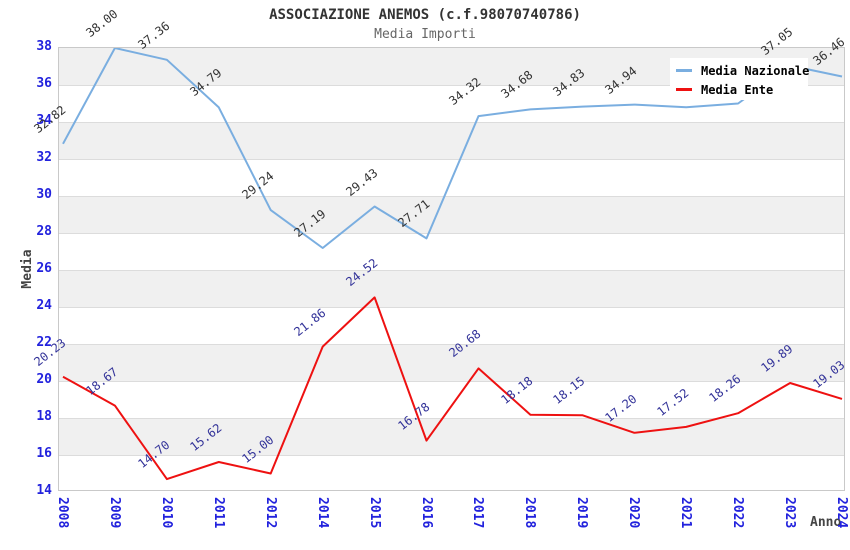 This screenshot has width=850, height=550. I want to click on x-tick-label: 2023, so click(790, 513).